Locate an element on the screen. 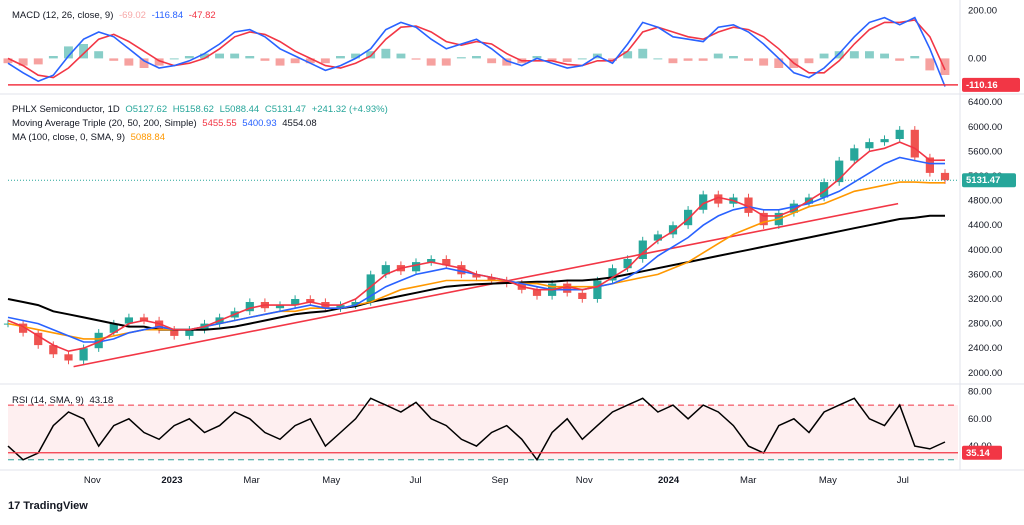 The width and height of the screenshot is (1024, 525). macd-last-label-bg is located at coordinates (991, 84).